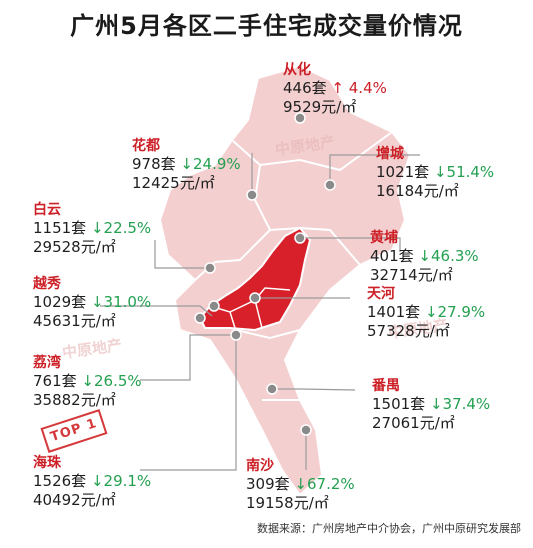 The image size is (533, 548). What do you see at coordinates (417, 191) in the screenshot?
I see `avg-price: 16184元/㎡` at bounding box center [417, 191].